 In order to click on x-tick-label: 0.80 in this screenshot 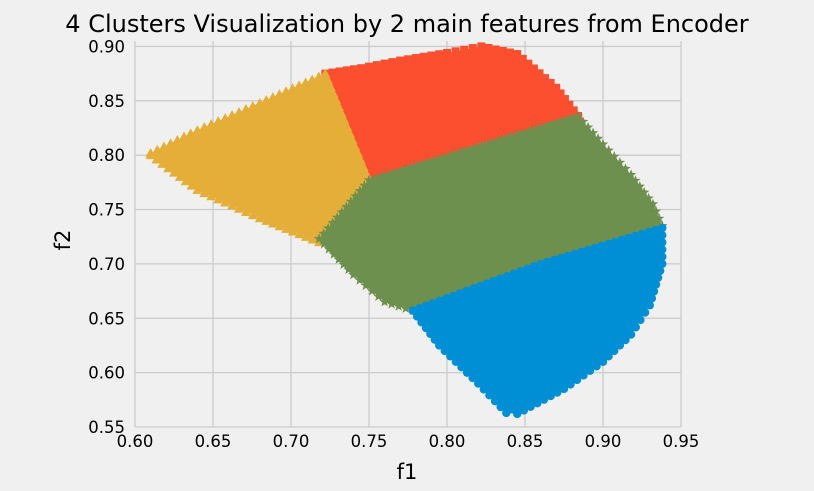, I will do `click(447, 441)`.